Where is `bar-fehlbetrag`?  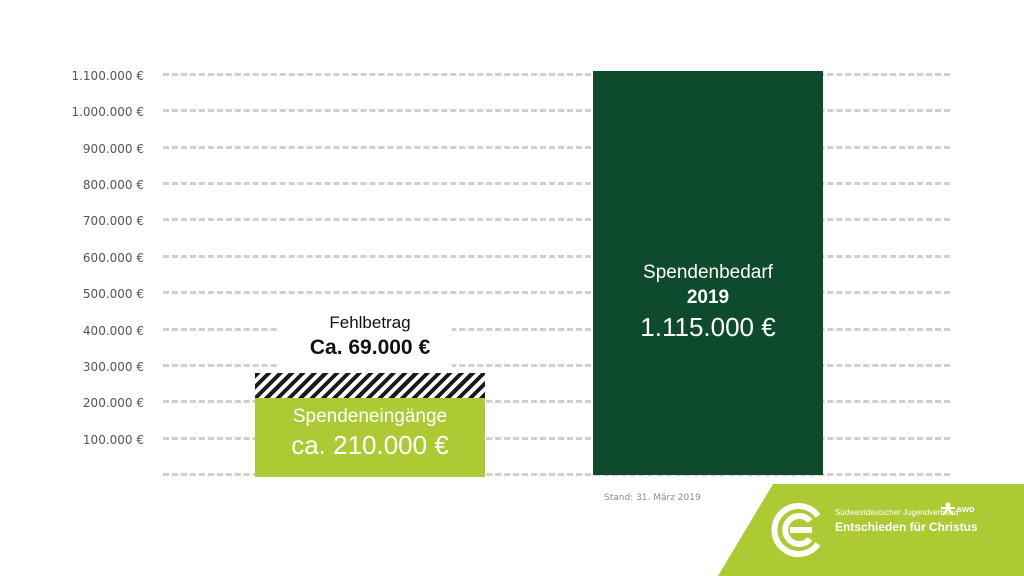 bar-fehlbetrag is located at coordinates (370, 385).